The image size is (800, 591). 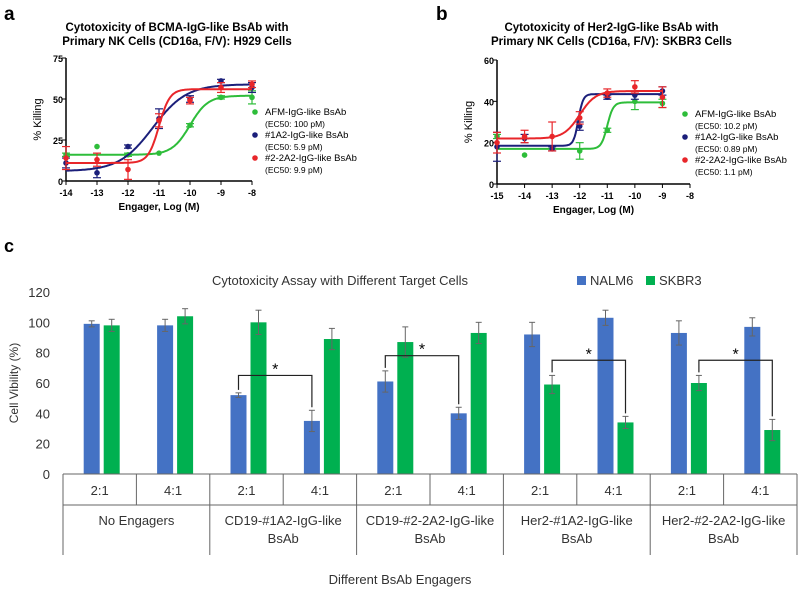 What do you see at coordinates (58, 100) in the screenshot?
I see `y-tick-label: 50` at bounding box center [58, 100].